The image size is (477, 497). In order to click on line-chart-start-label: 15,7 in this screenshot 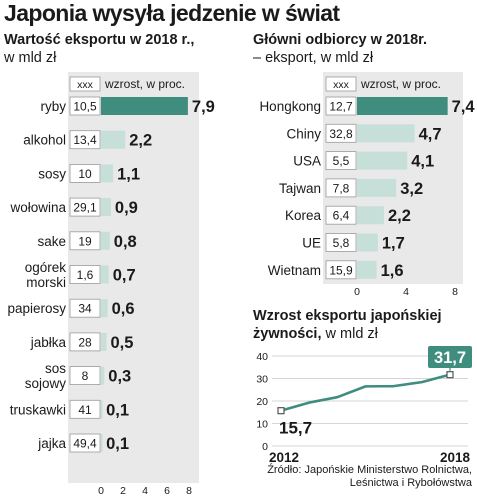, I will do `click(295, 428)`.